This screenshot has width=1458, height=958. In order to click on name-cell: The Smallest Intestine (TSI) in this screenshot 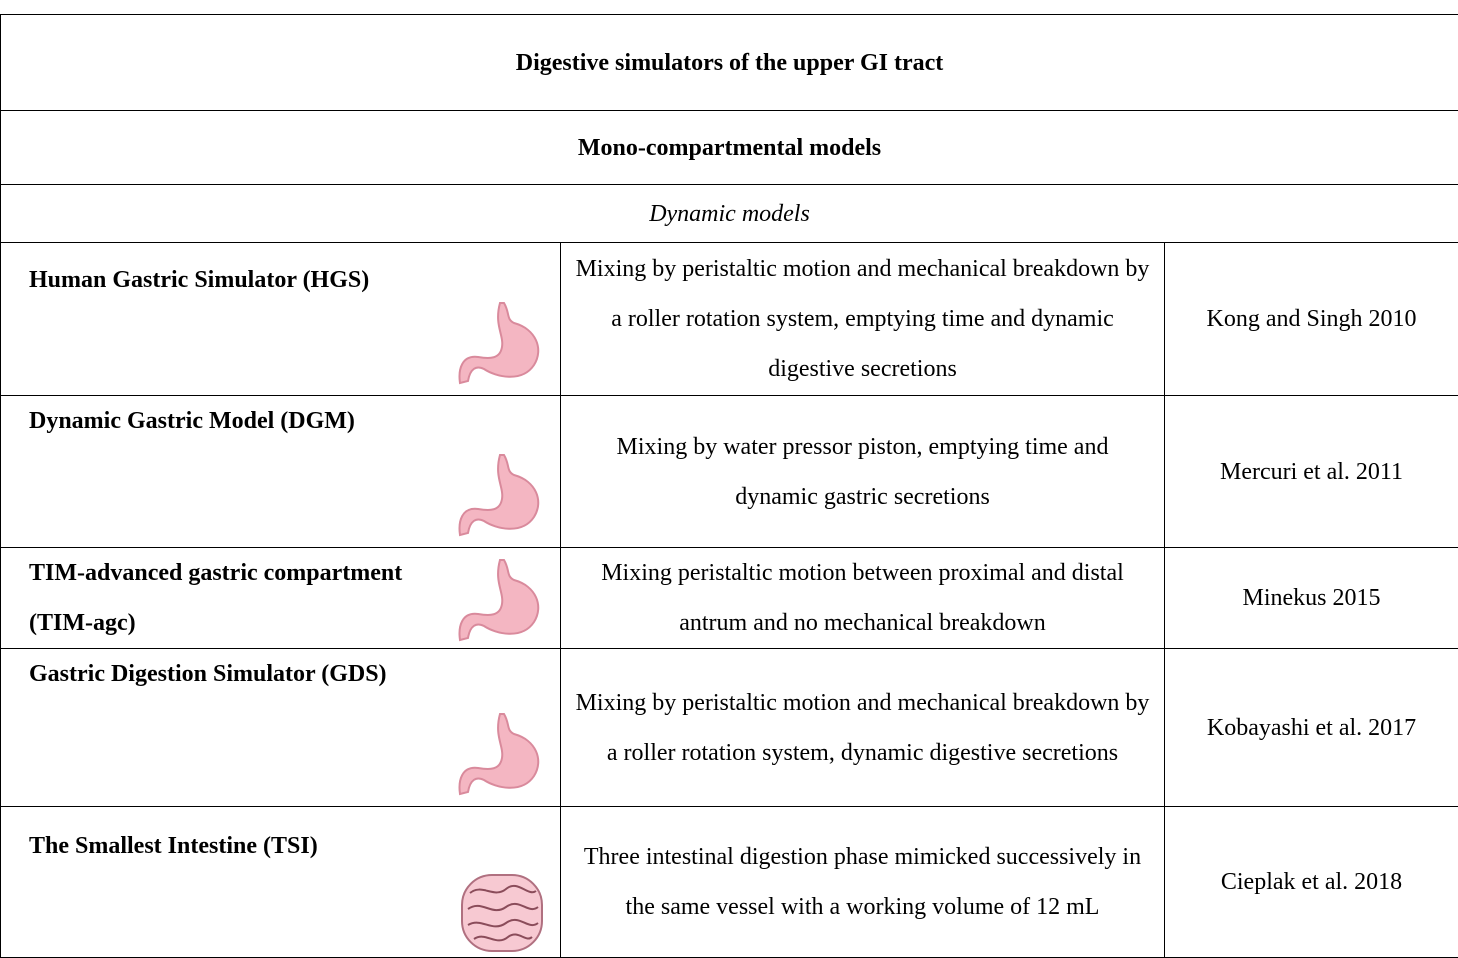, I will do `click(281, 882)`.